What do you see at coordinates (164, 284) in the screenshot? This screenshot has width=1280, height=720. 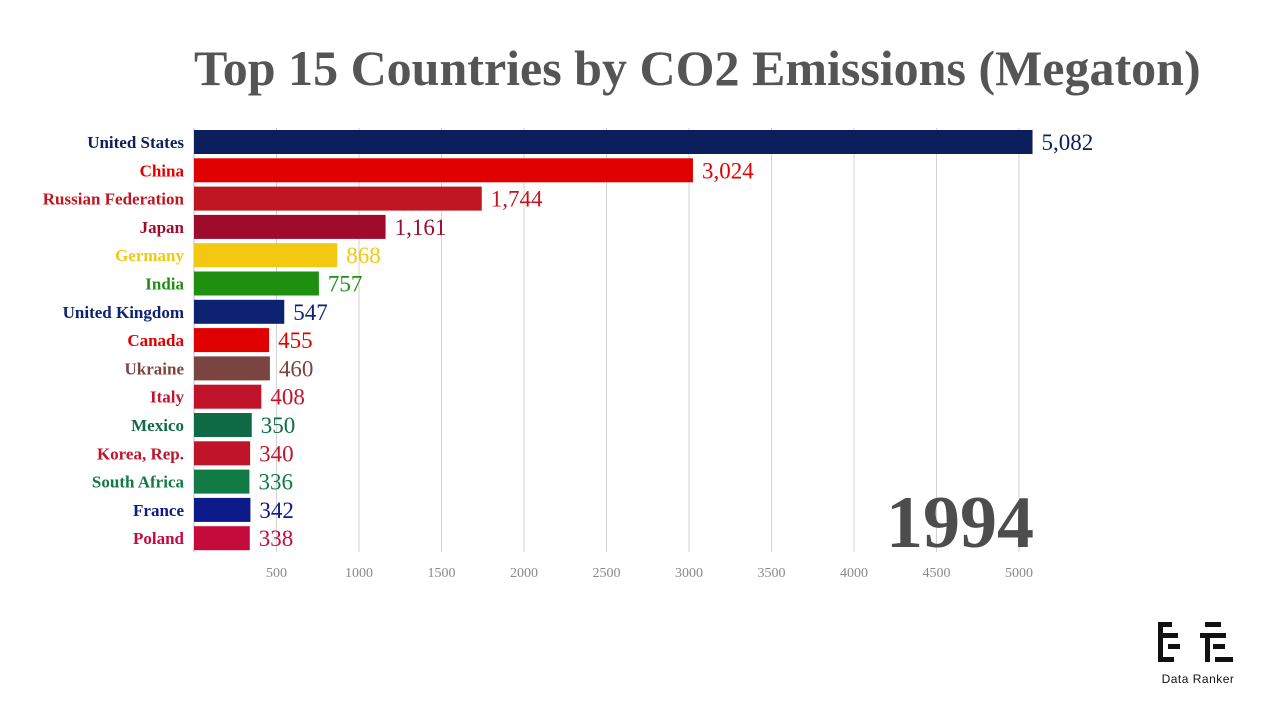 I see `category-label: India` at bounding box center [164, 284].